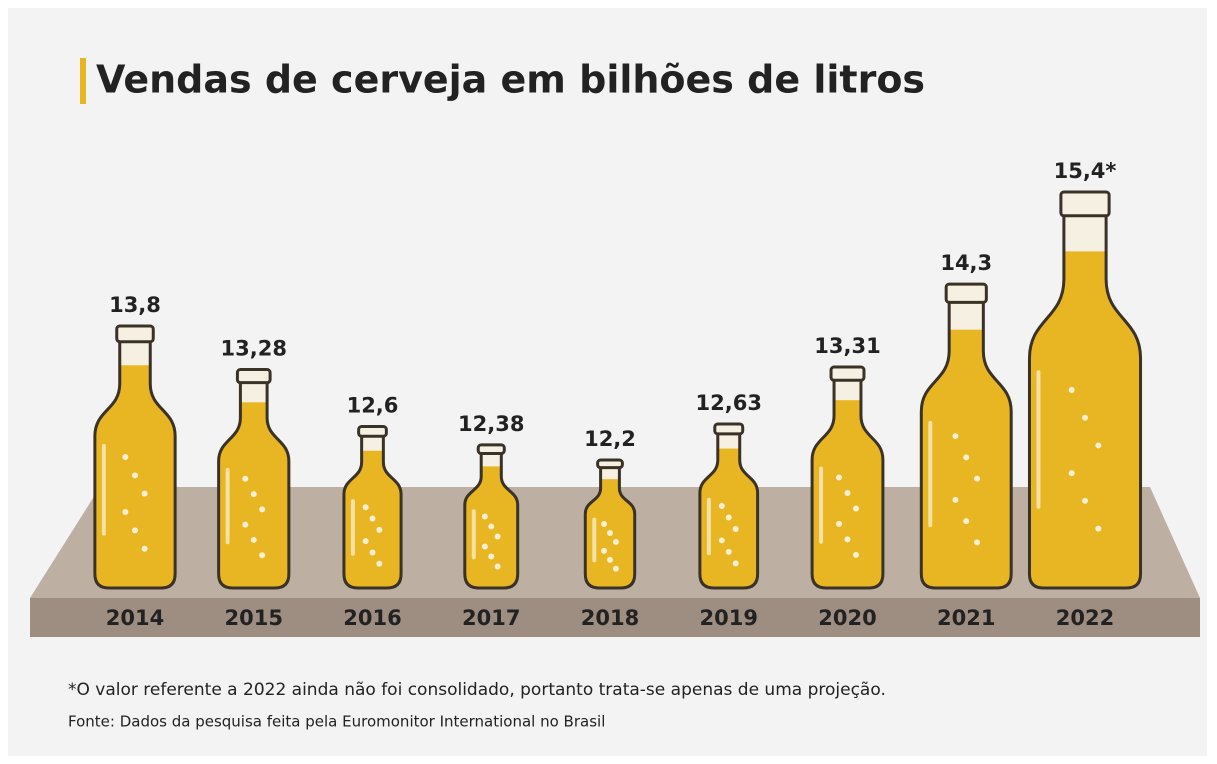  What do you see at coordinates (372, 618) in the screenshot?
I see `x-tick-label: 2016` at bounding box center [372, 618].